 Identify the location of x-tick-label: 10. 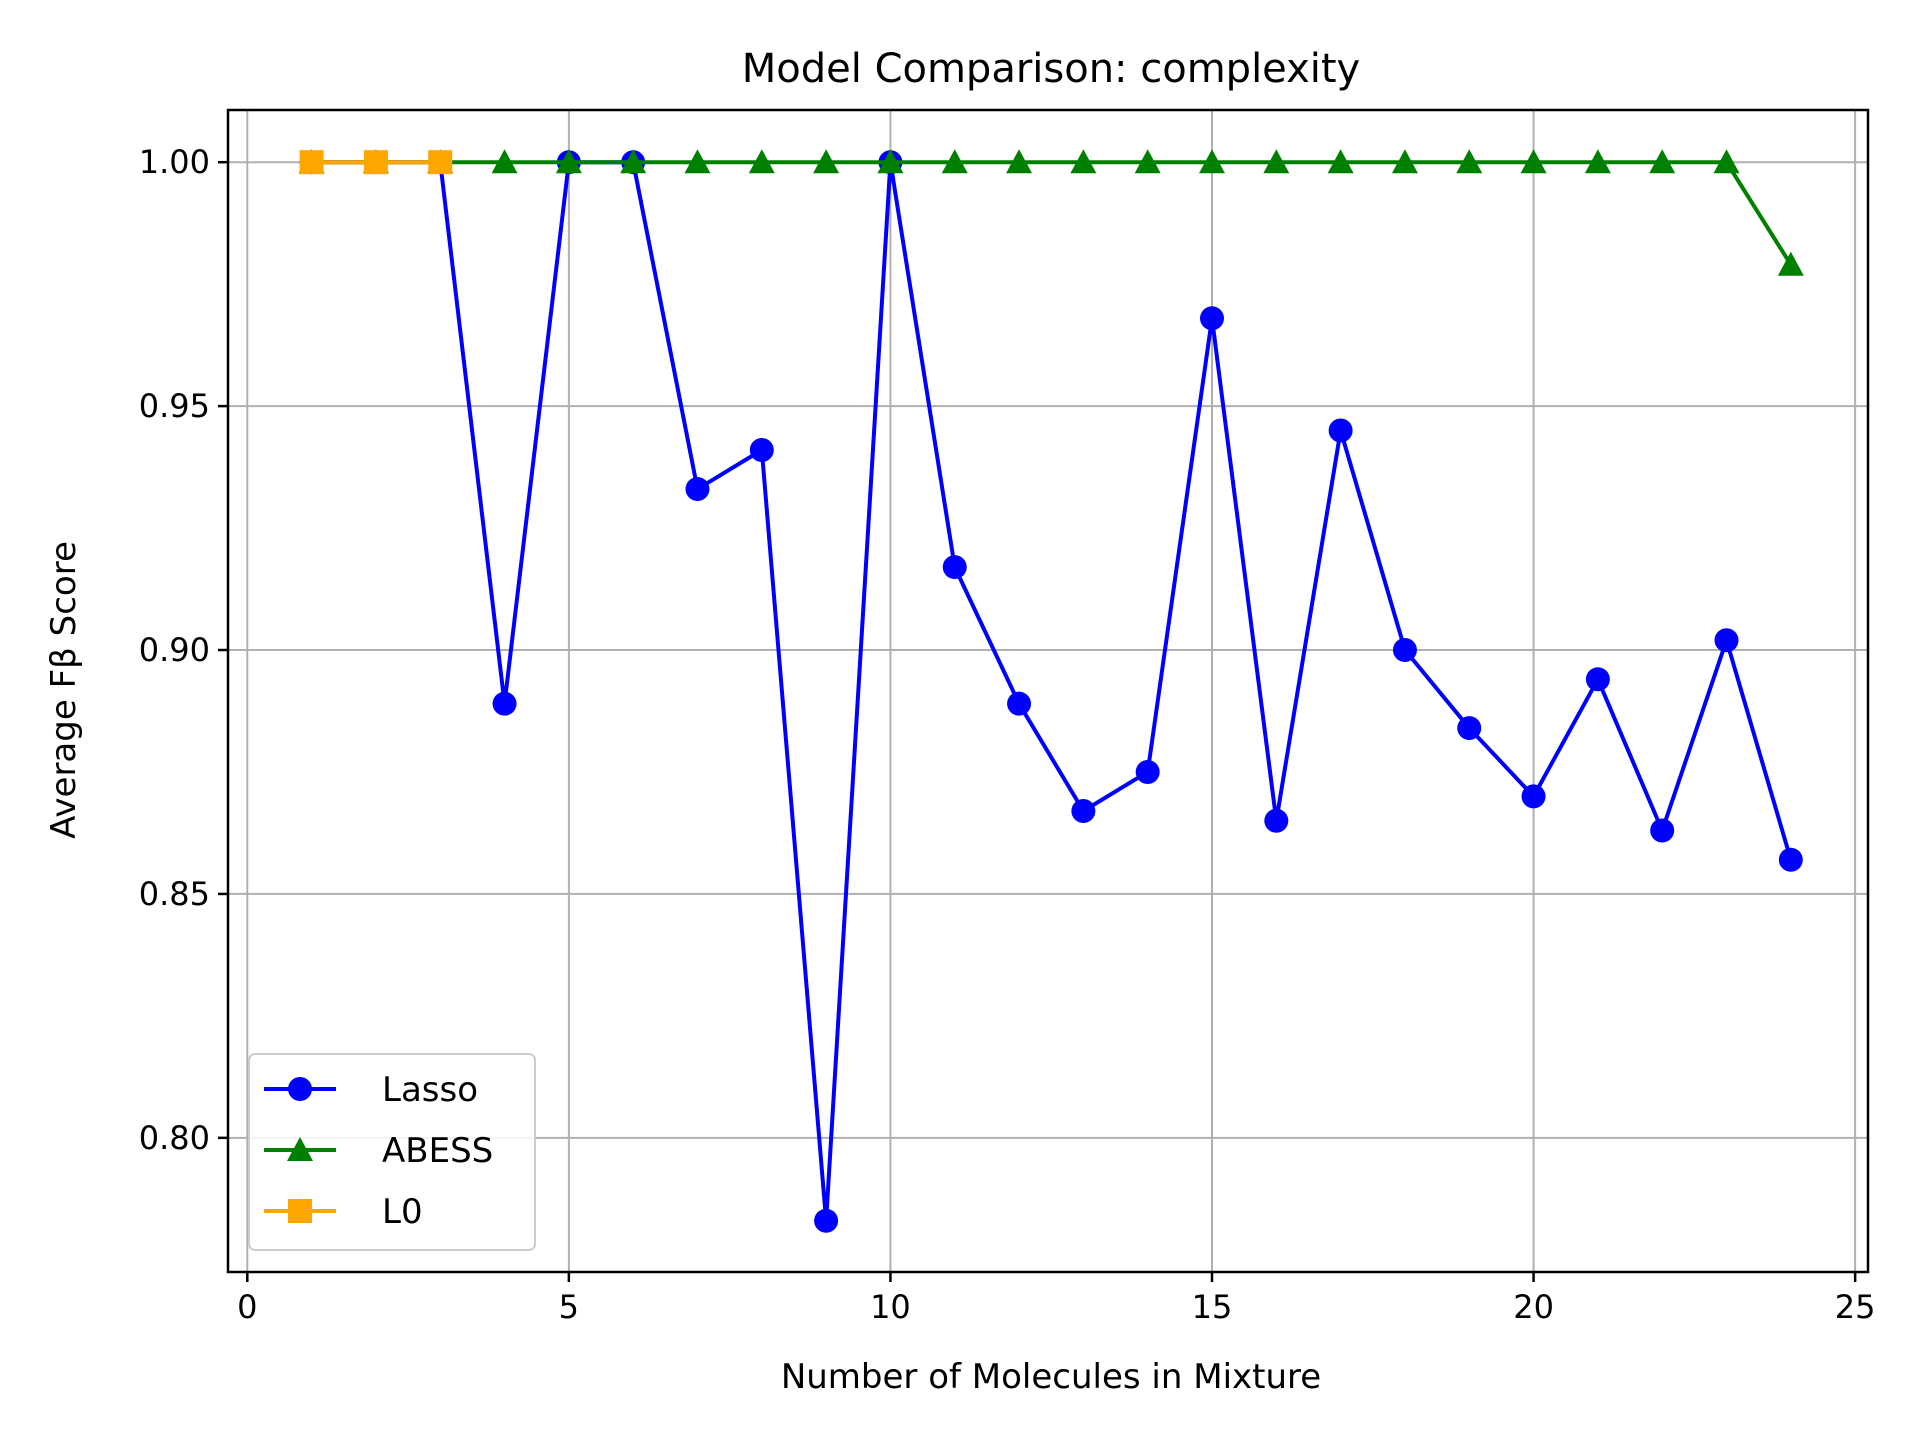
(890, 1307).